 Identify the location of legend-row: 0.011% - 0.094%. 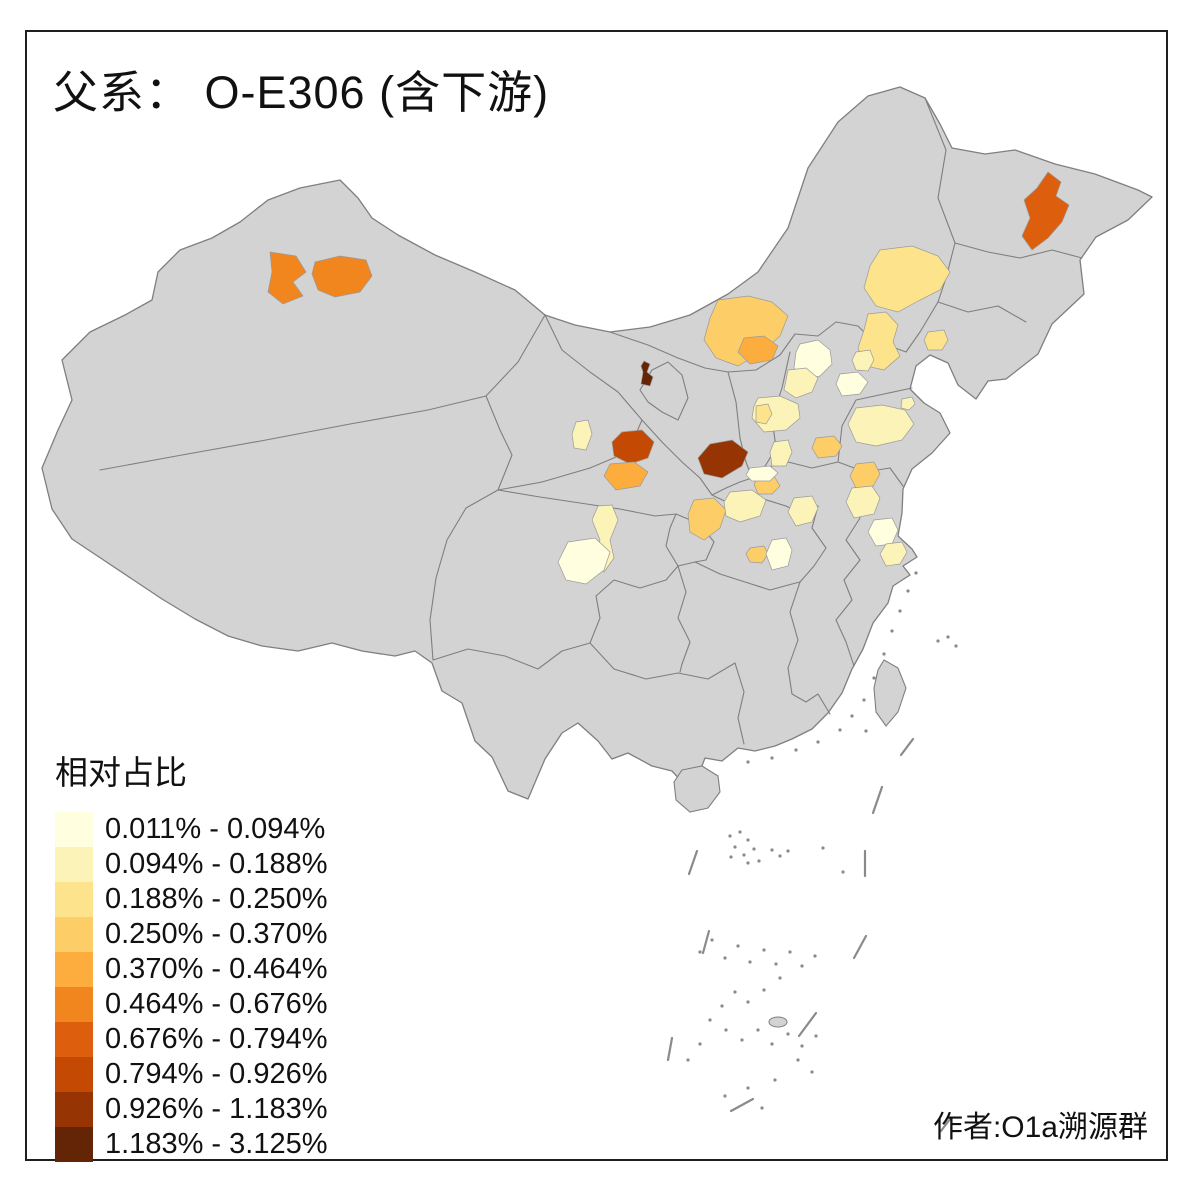
(191, 829).